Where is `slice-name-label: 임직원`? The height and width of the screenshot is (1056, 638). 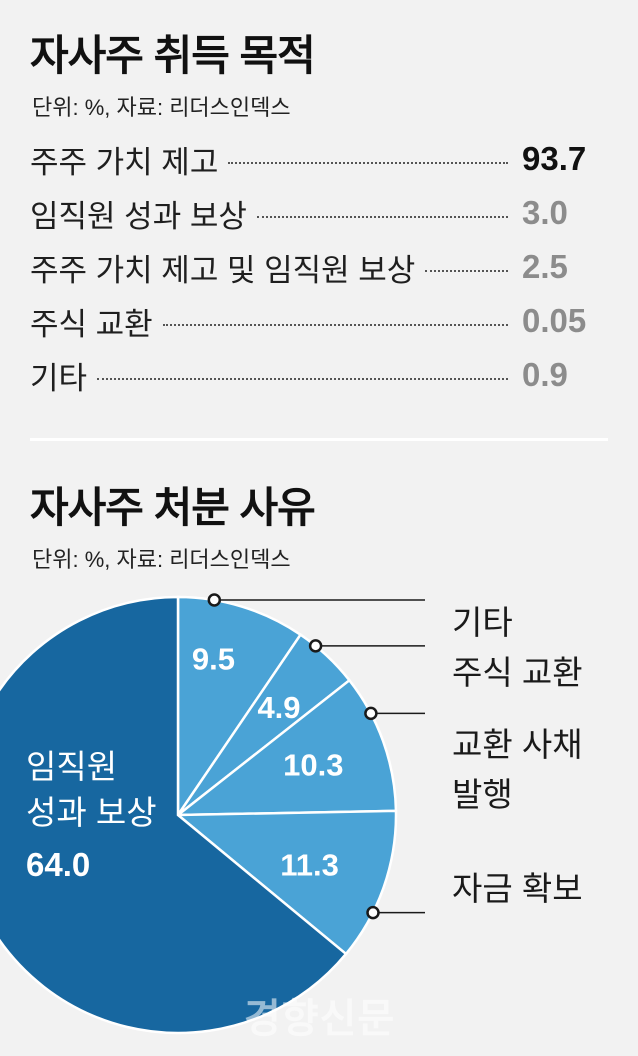 slice-name-label: 임직원 is located at coordinates (71, 766).